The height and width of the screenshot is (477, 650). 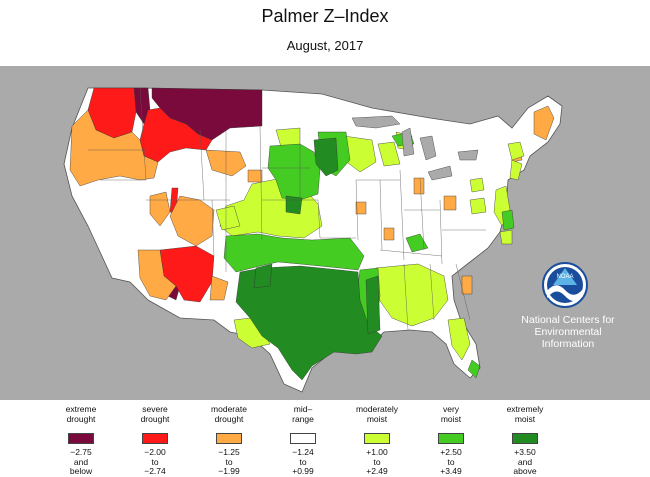 What do you see at coordinates (309, 323) in the screenshot?
I see `region-extremely-moist-gulf` at bounding box center [309, 323].